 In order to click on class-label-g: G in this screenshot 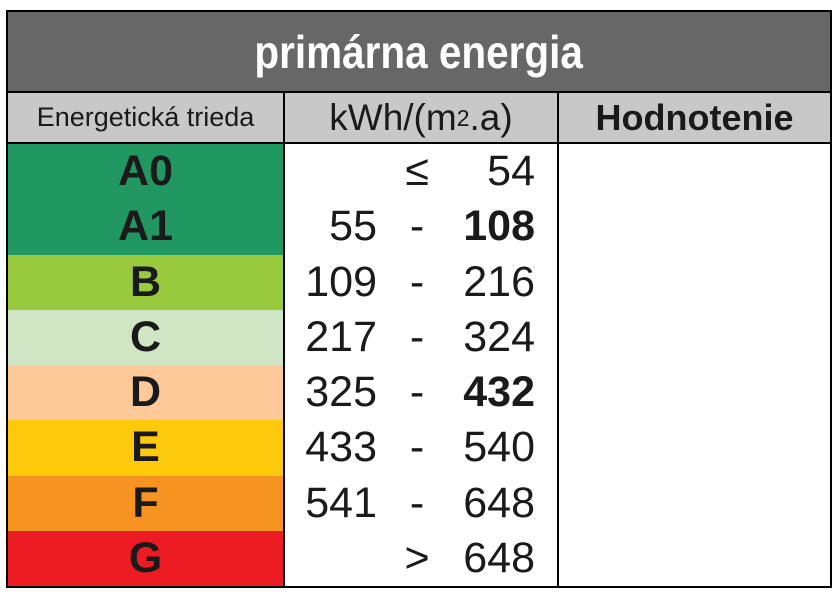, I will do `click(145, 557)`.